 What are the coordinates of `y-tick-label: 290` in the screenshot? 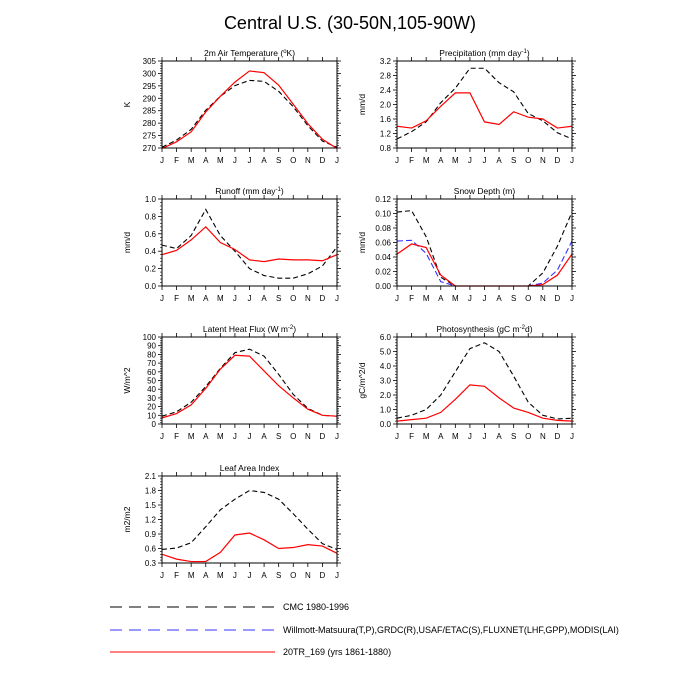 It's located at (150, 98).